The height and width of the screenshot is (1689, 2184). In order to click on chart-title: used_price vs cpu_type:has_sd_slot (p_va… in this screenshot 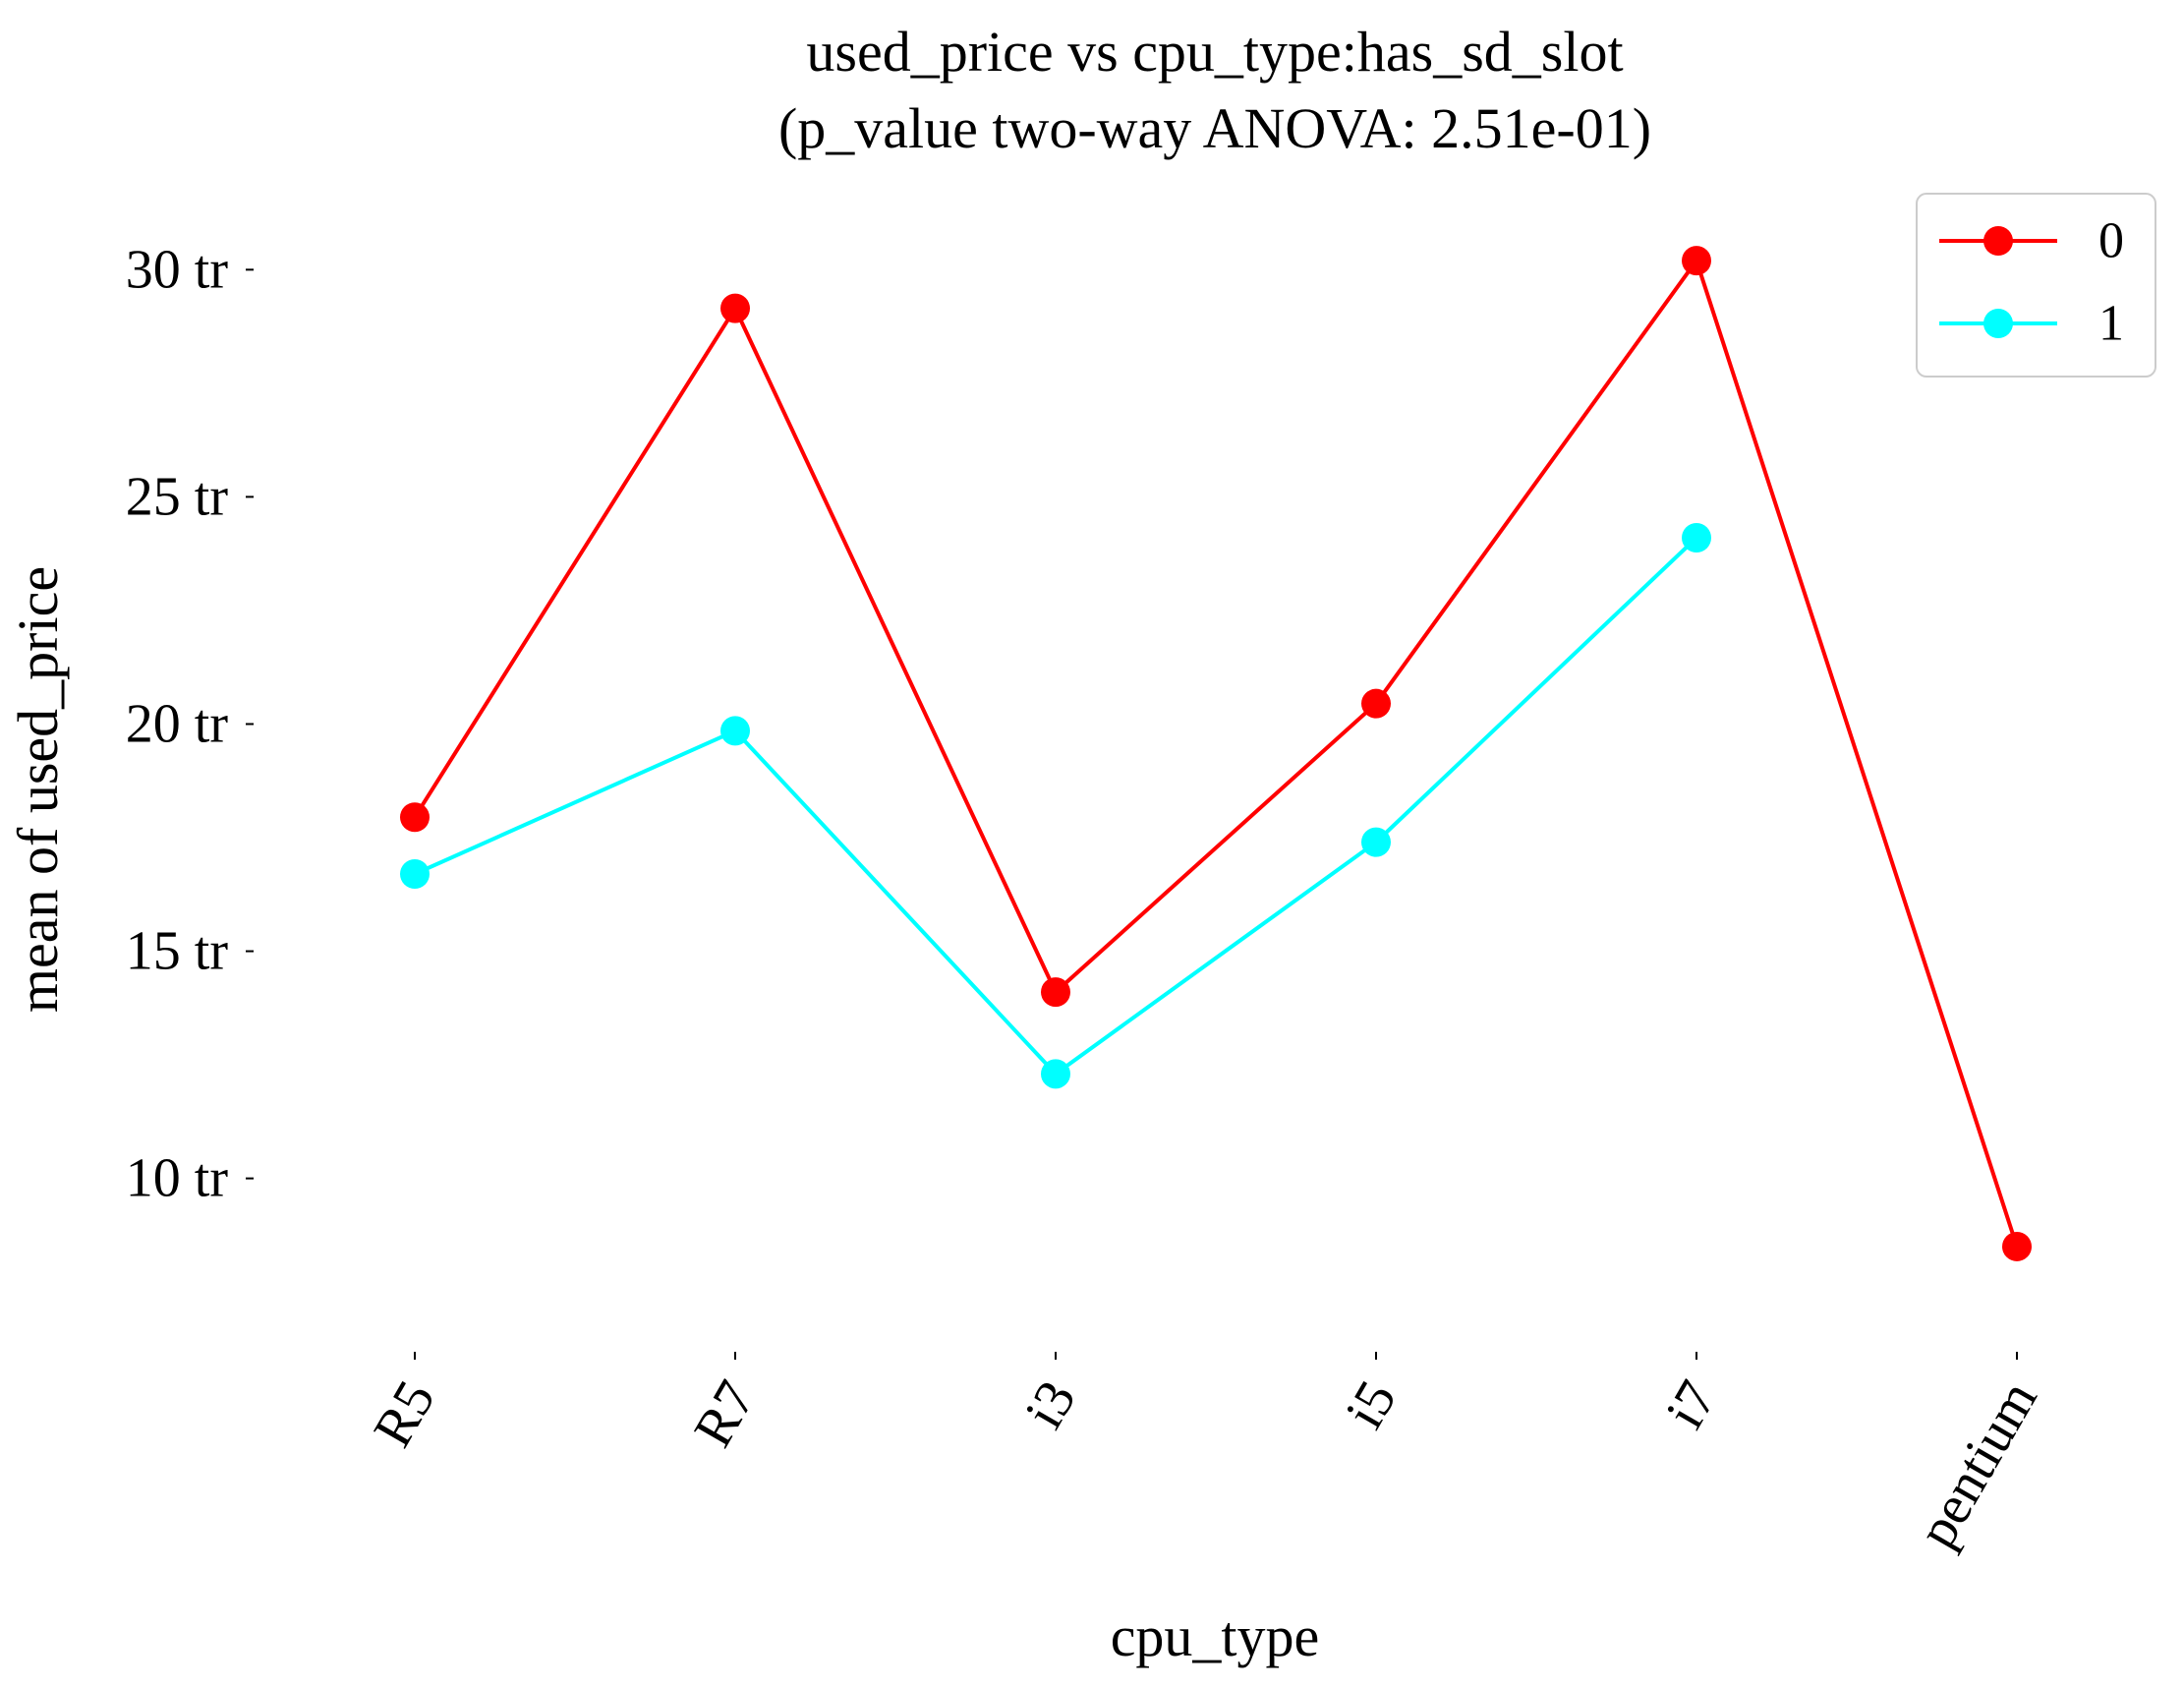, I will do `click(1214, 90)`.